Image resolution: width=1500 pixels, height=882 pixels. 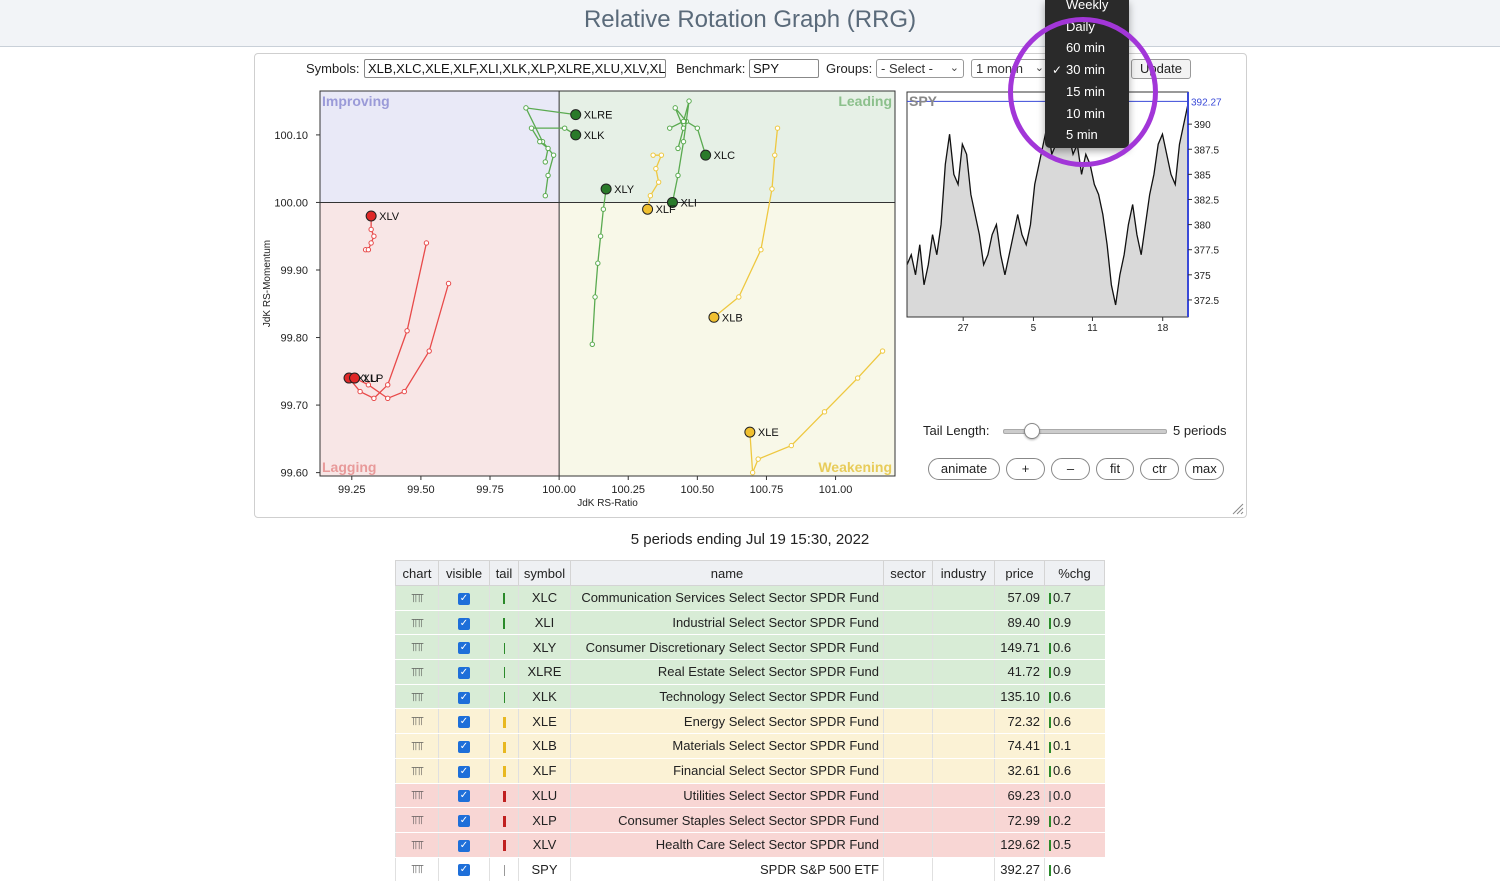 I want to click on column-header-name: name, so click(x=727, y=573).